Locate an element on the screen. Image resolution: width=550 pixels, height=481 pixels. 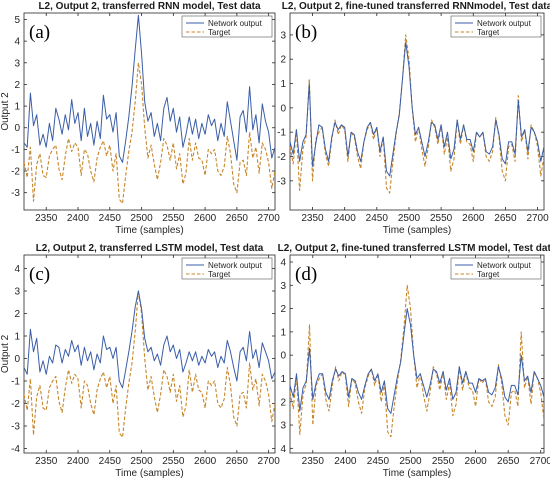
panel-letter: (a) is located at coordinates (39, 32).